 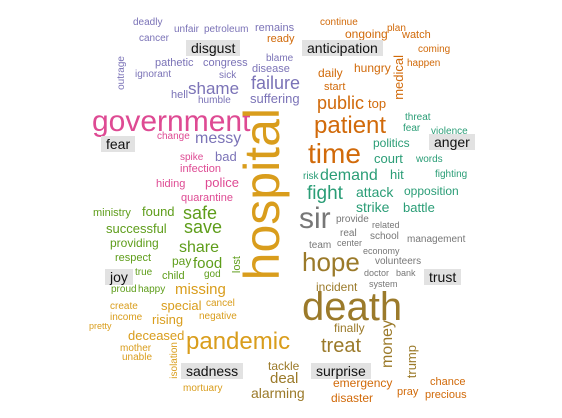 I want to click on word-mother: mother, so click(x=136, y=348).